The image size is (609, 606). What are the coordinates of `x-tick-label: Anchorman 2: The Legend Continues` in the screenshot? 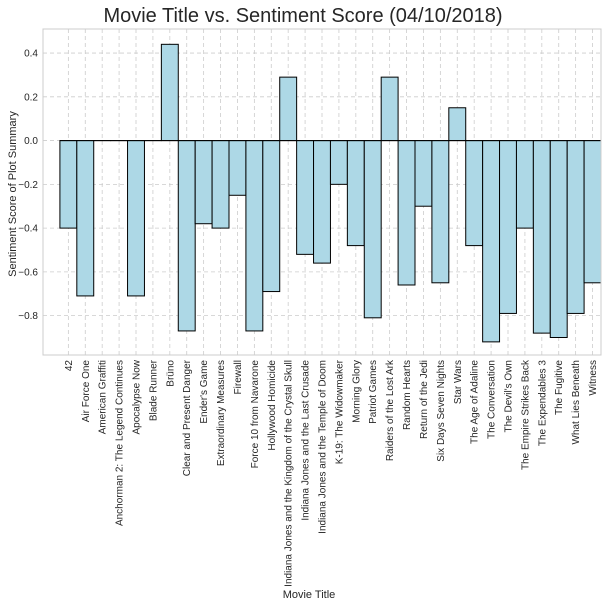 It's located at (120, 443).